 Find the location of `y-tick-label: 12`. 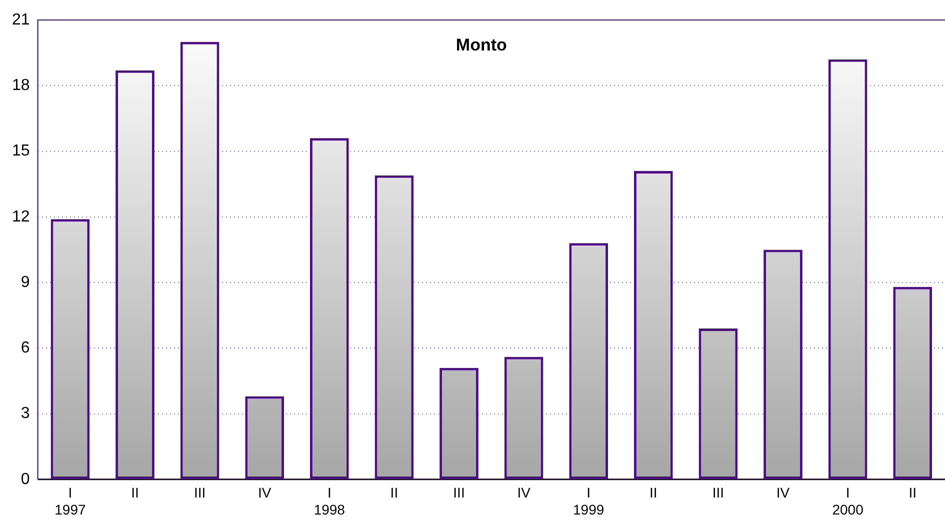

y-tick-label: 12 is located at coordinates (21, 217).